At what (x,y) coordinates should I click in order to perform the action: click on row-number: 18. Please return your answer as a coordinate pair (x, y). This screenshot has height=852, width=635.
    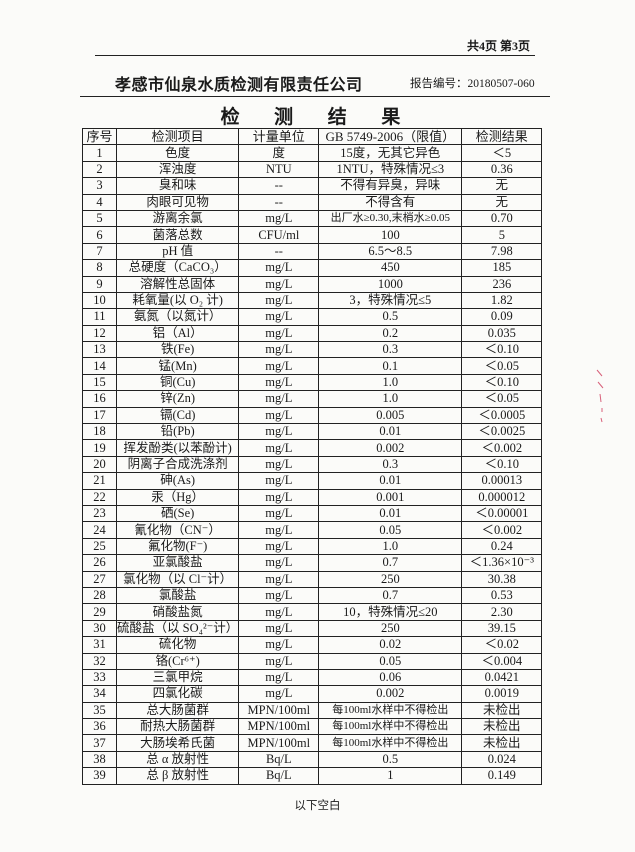
    Looking at the image, I should click on (99, 432).